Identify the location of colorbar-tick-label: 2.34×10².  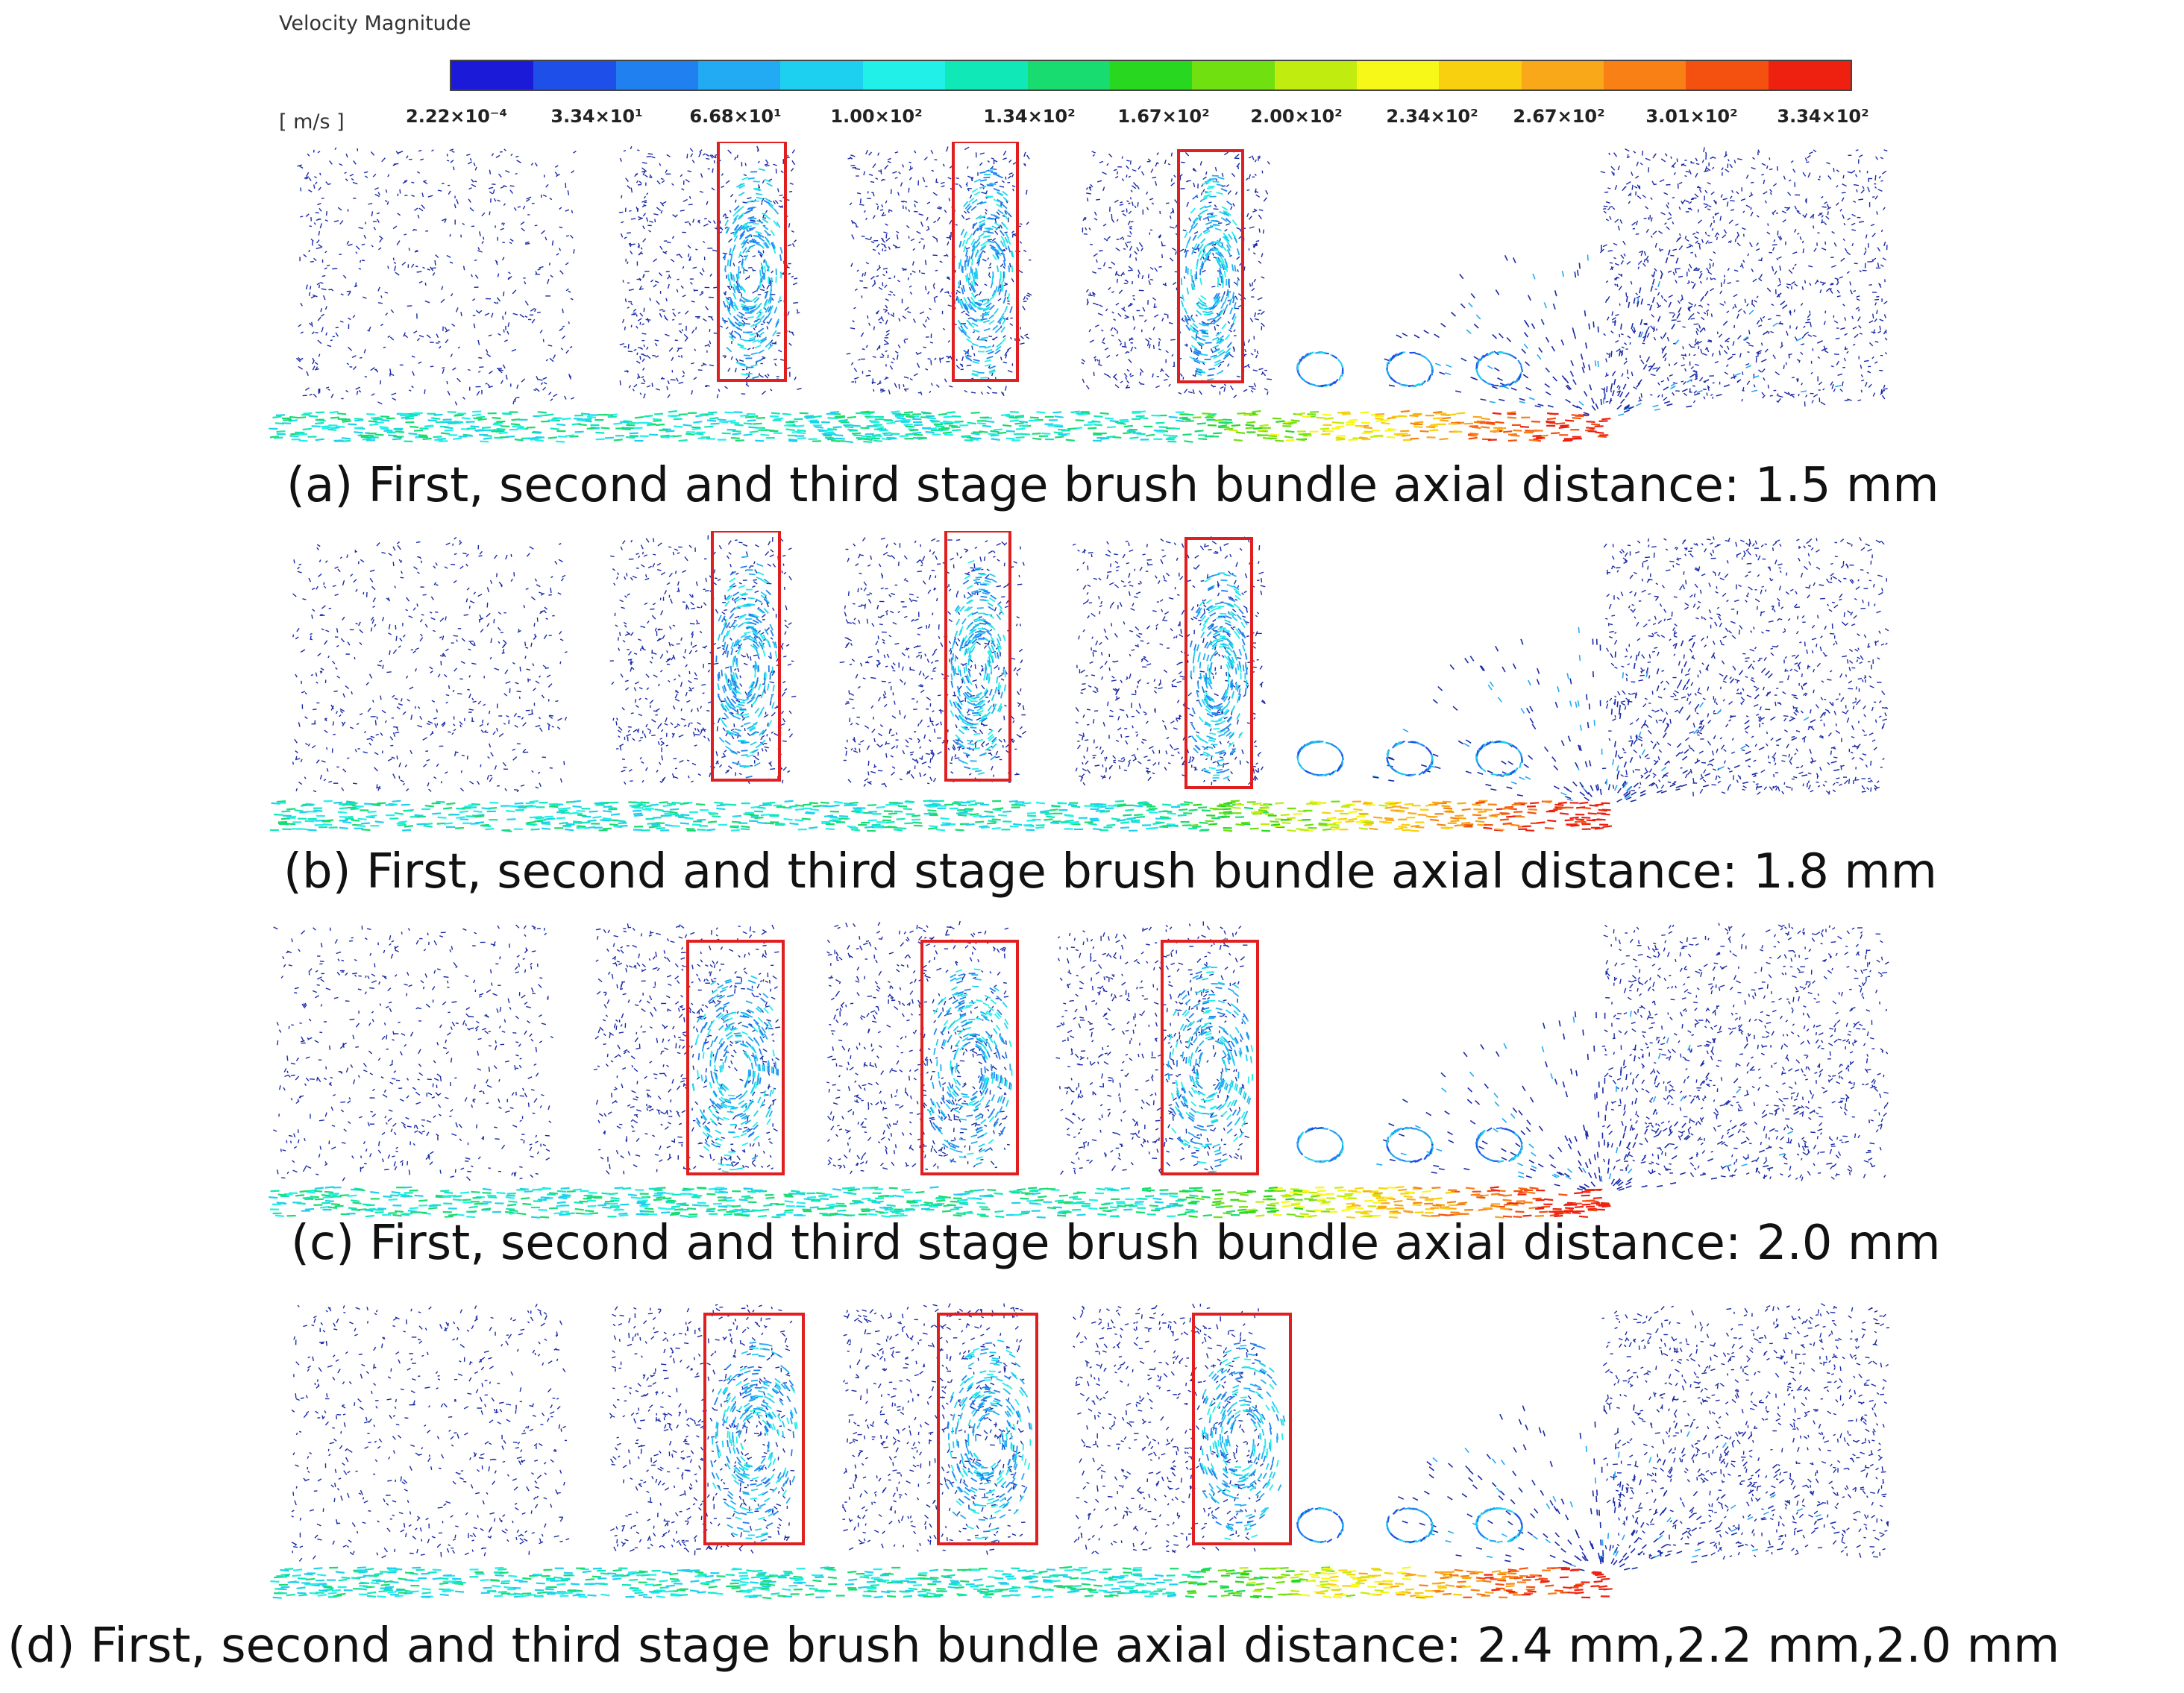
(1432, 117).